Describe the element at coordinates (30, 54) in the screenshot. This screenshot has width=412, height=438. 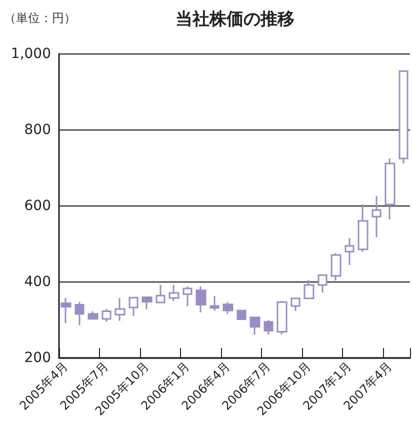
I see `y-tick-label: 1,000` at that location.